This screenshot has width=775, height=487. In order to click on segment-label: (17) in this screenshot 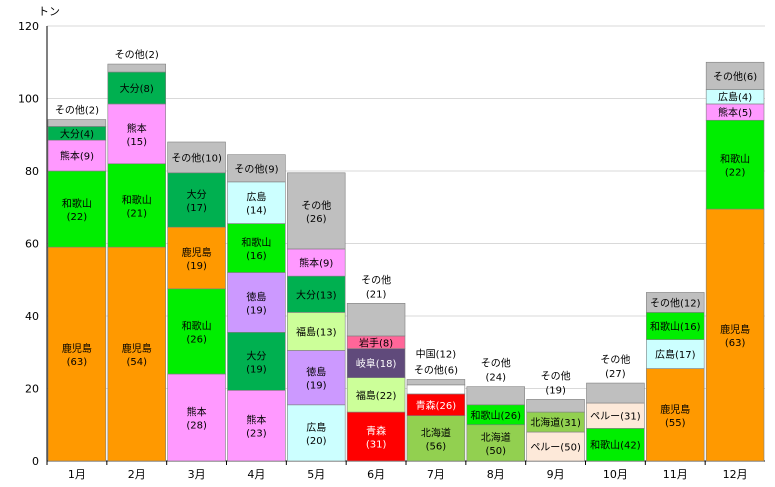, I will do `click(196, 208)`.